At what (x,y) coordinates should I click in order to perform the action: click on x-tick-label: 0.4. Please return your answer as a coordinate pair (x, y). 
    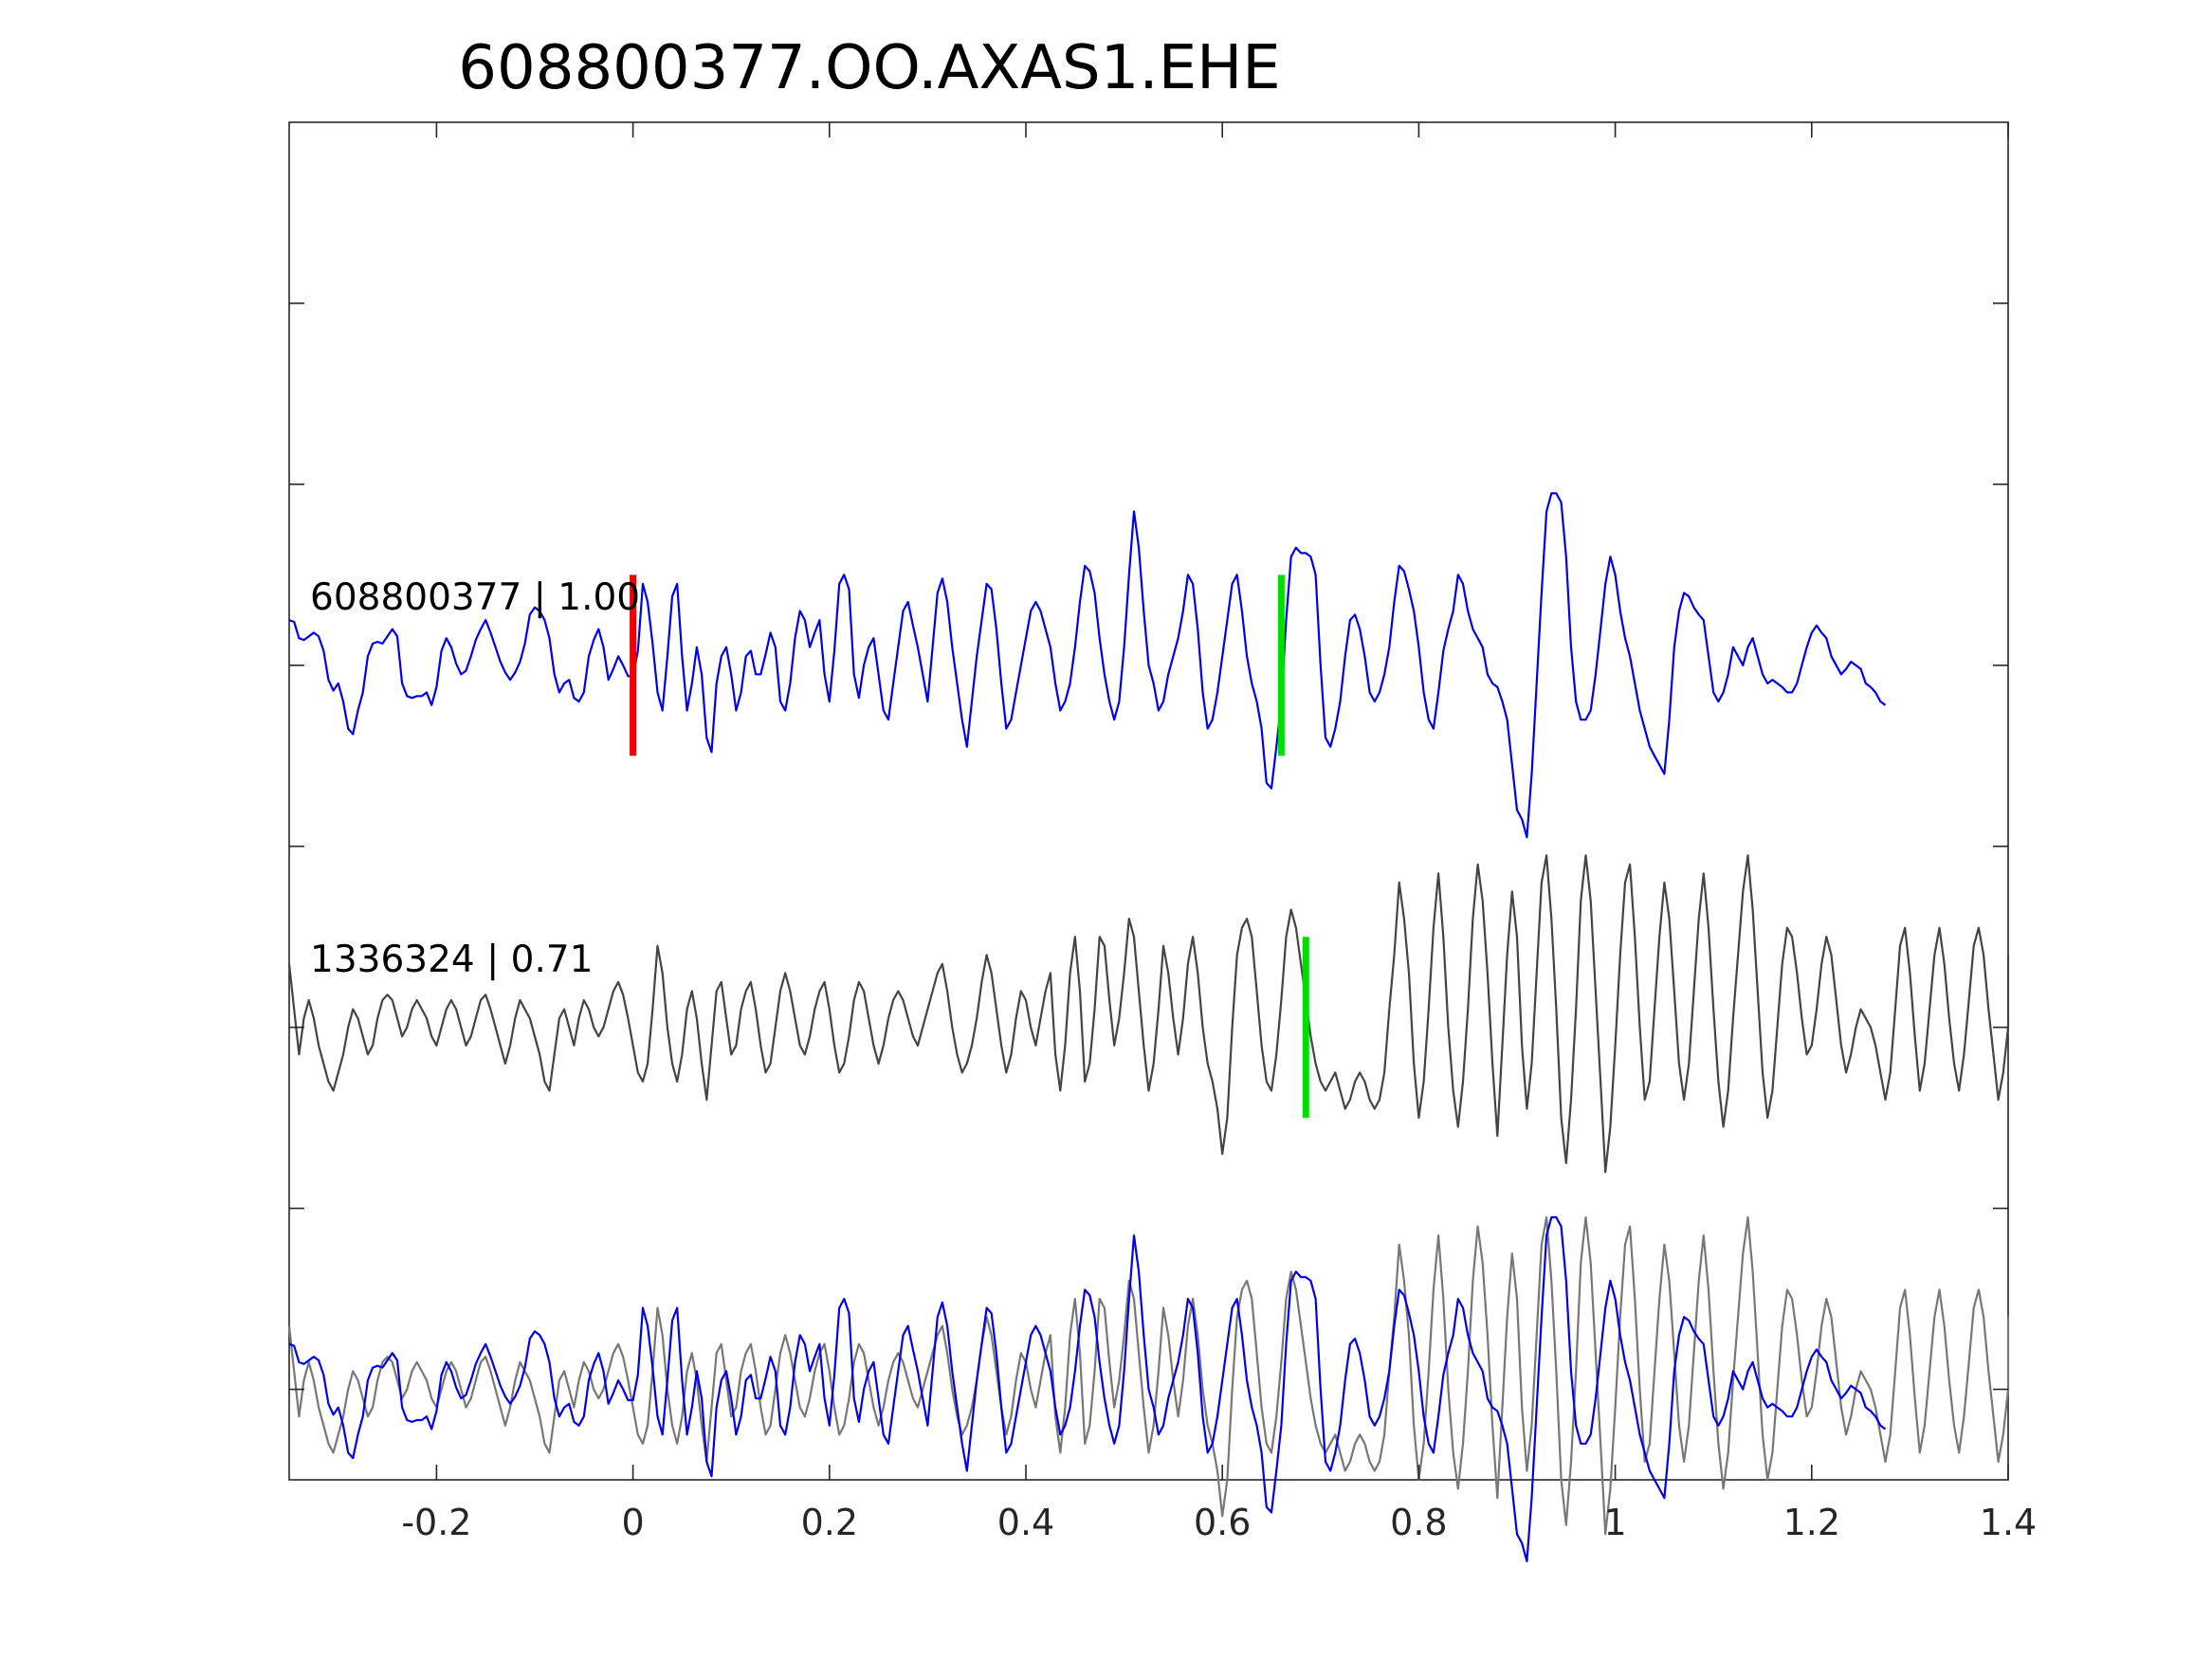
    Looking at the image, I should click on (1025, 1522).